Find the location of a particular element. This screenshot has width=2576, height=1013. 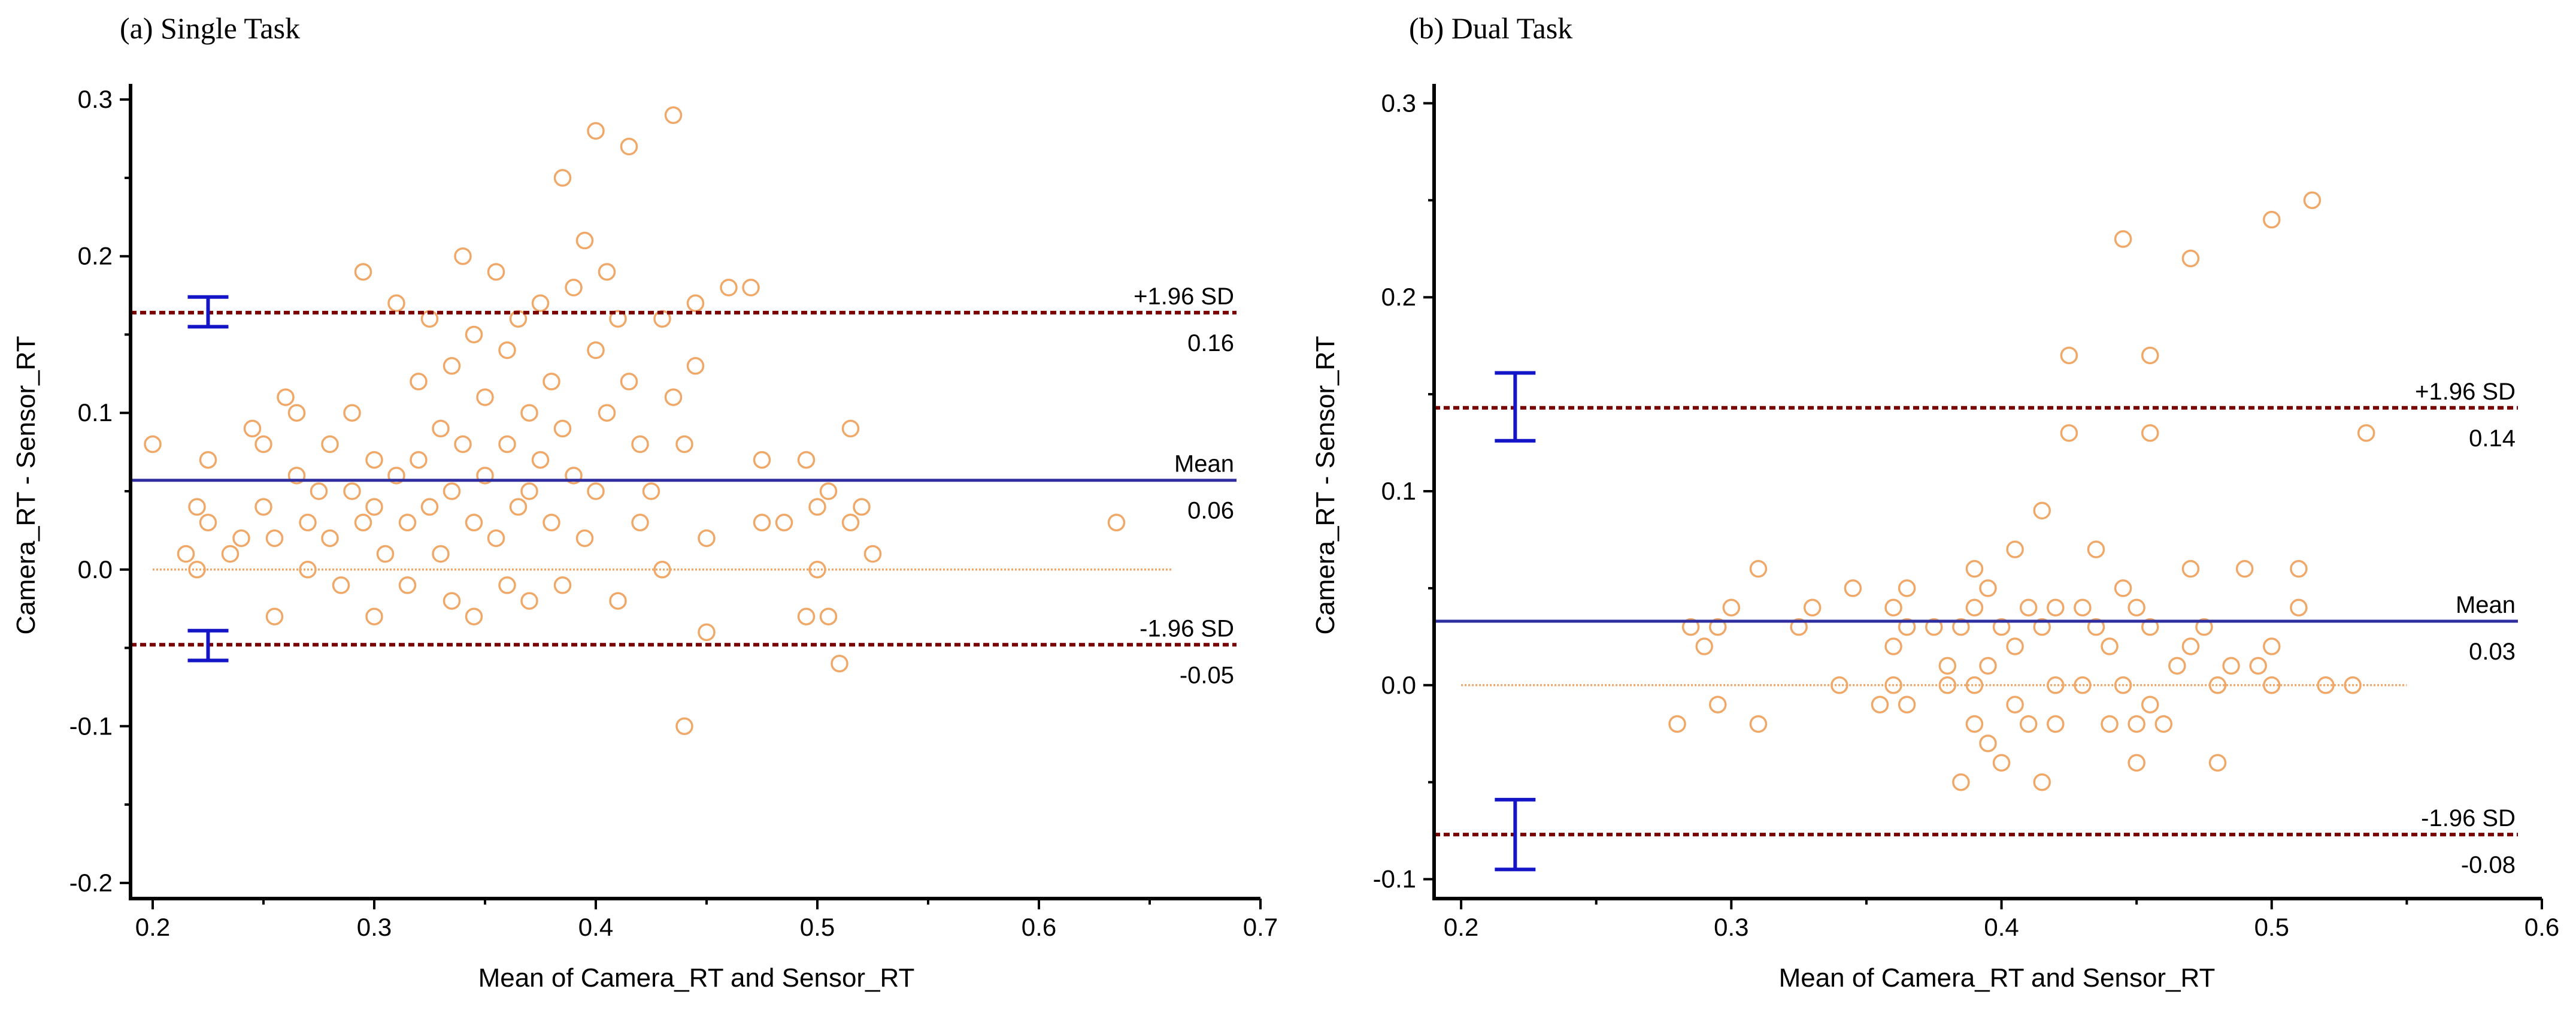

lower-loa-value-label: -0.05 is located at coordinates (1207, 675).